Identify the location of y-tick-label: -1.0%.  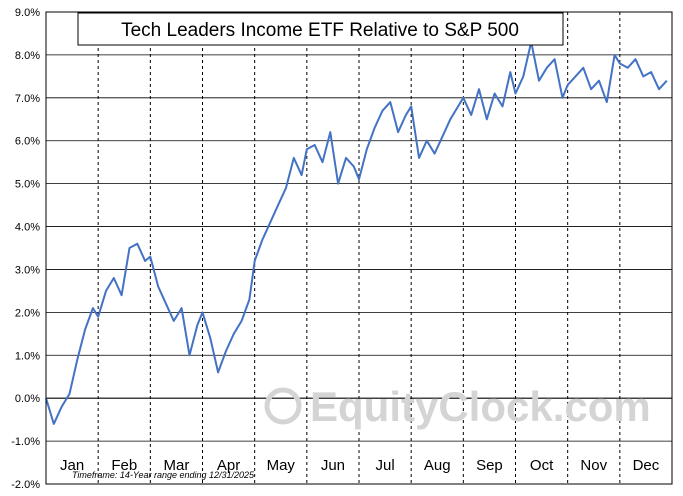
(25, 442).